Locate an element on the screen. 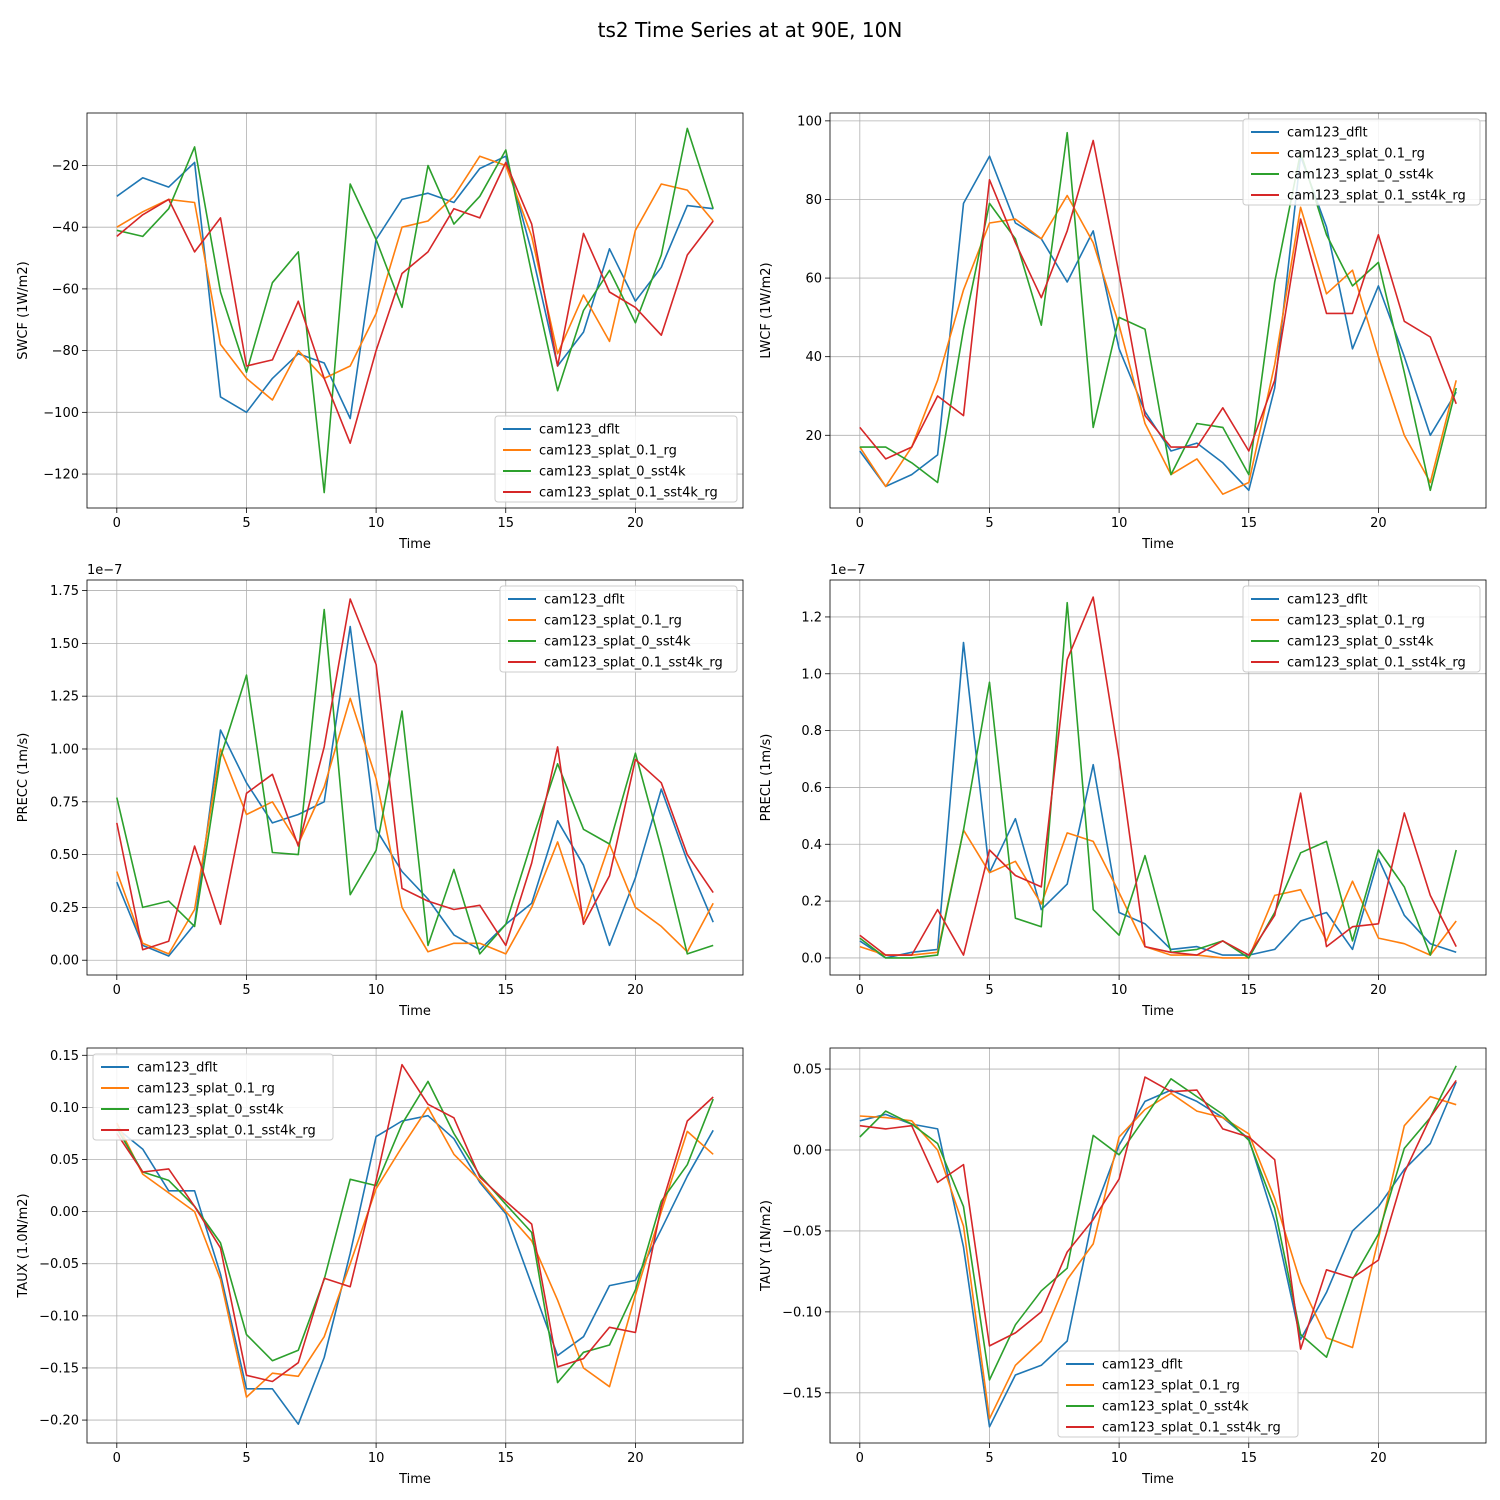 This screenshot has height=1500, width=1500. y-tick-label: 0.0 is located at coordinates (811, 958).